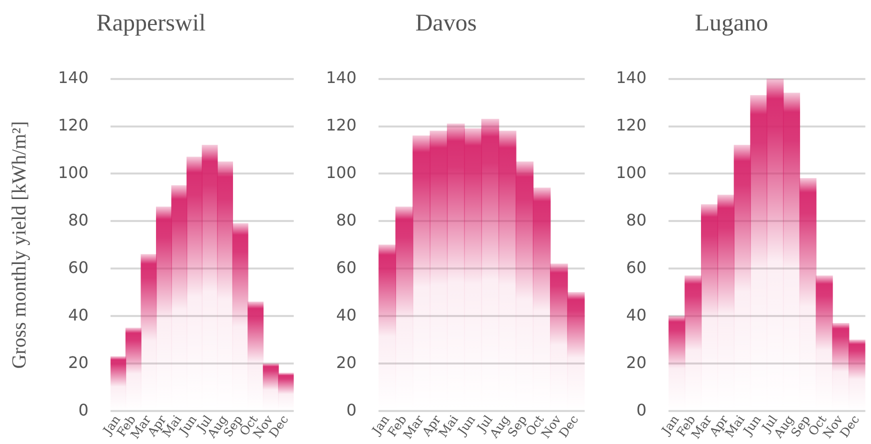 The height and width of the screenshot is (444, 871). What do you see at coordinates (19, 245) in the screenshot?
I see `y-axis-title: Gross monthly yield [kWh/m²]` at bounding box center [19, 245].